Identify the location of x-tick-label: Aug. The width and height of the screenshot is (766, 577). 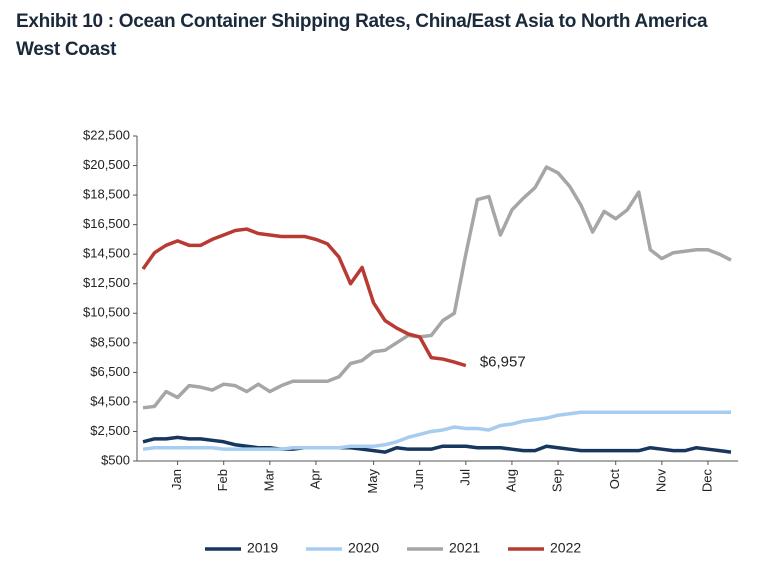
(510, 480).